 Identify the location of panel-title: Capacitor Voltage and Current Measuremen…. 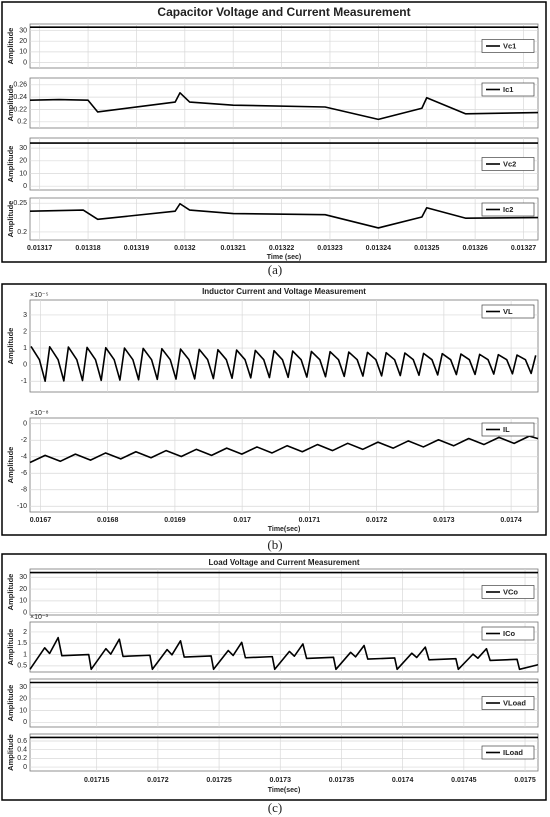
(283, 12).